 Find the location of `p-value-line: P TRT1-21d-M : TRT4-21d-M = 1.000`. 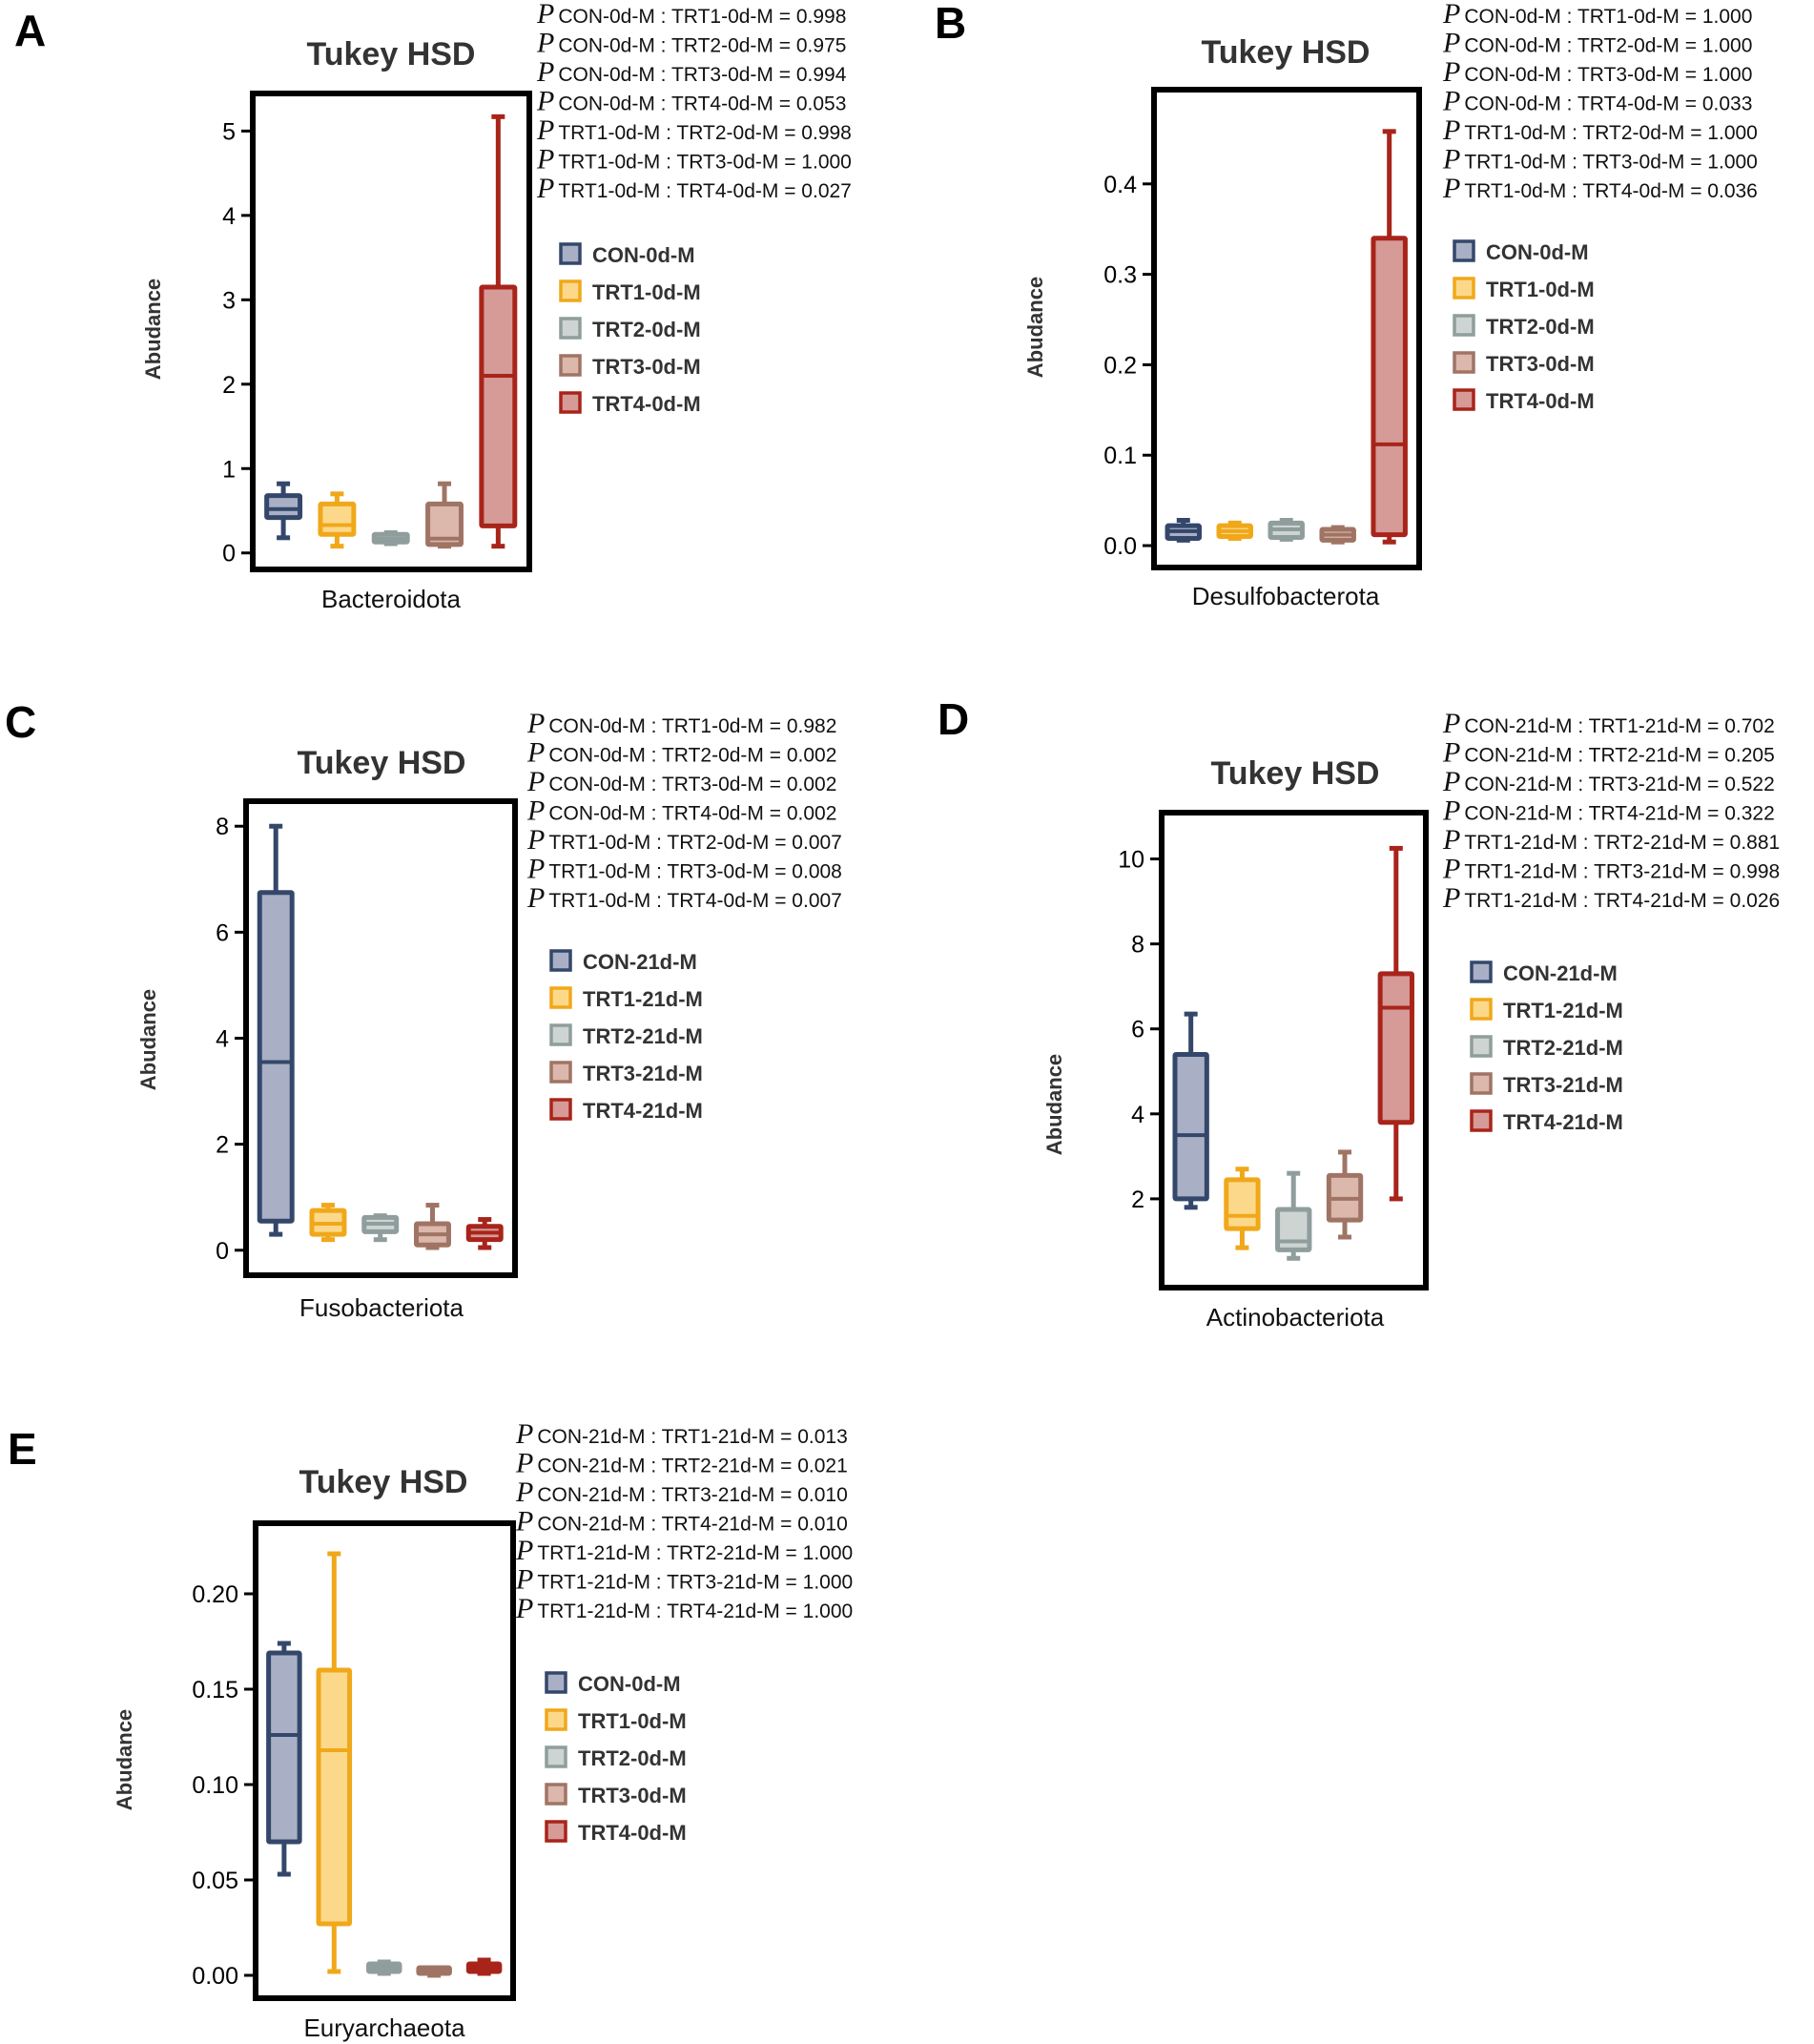

p-value-line: P TRT1-21d-M : TRT4-21d-M = 1.000 is located at coordinates (684, 1608).